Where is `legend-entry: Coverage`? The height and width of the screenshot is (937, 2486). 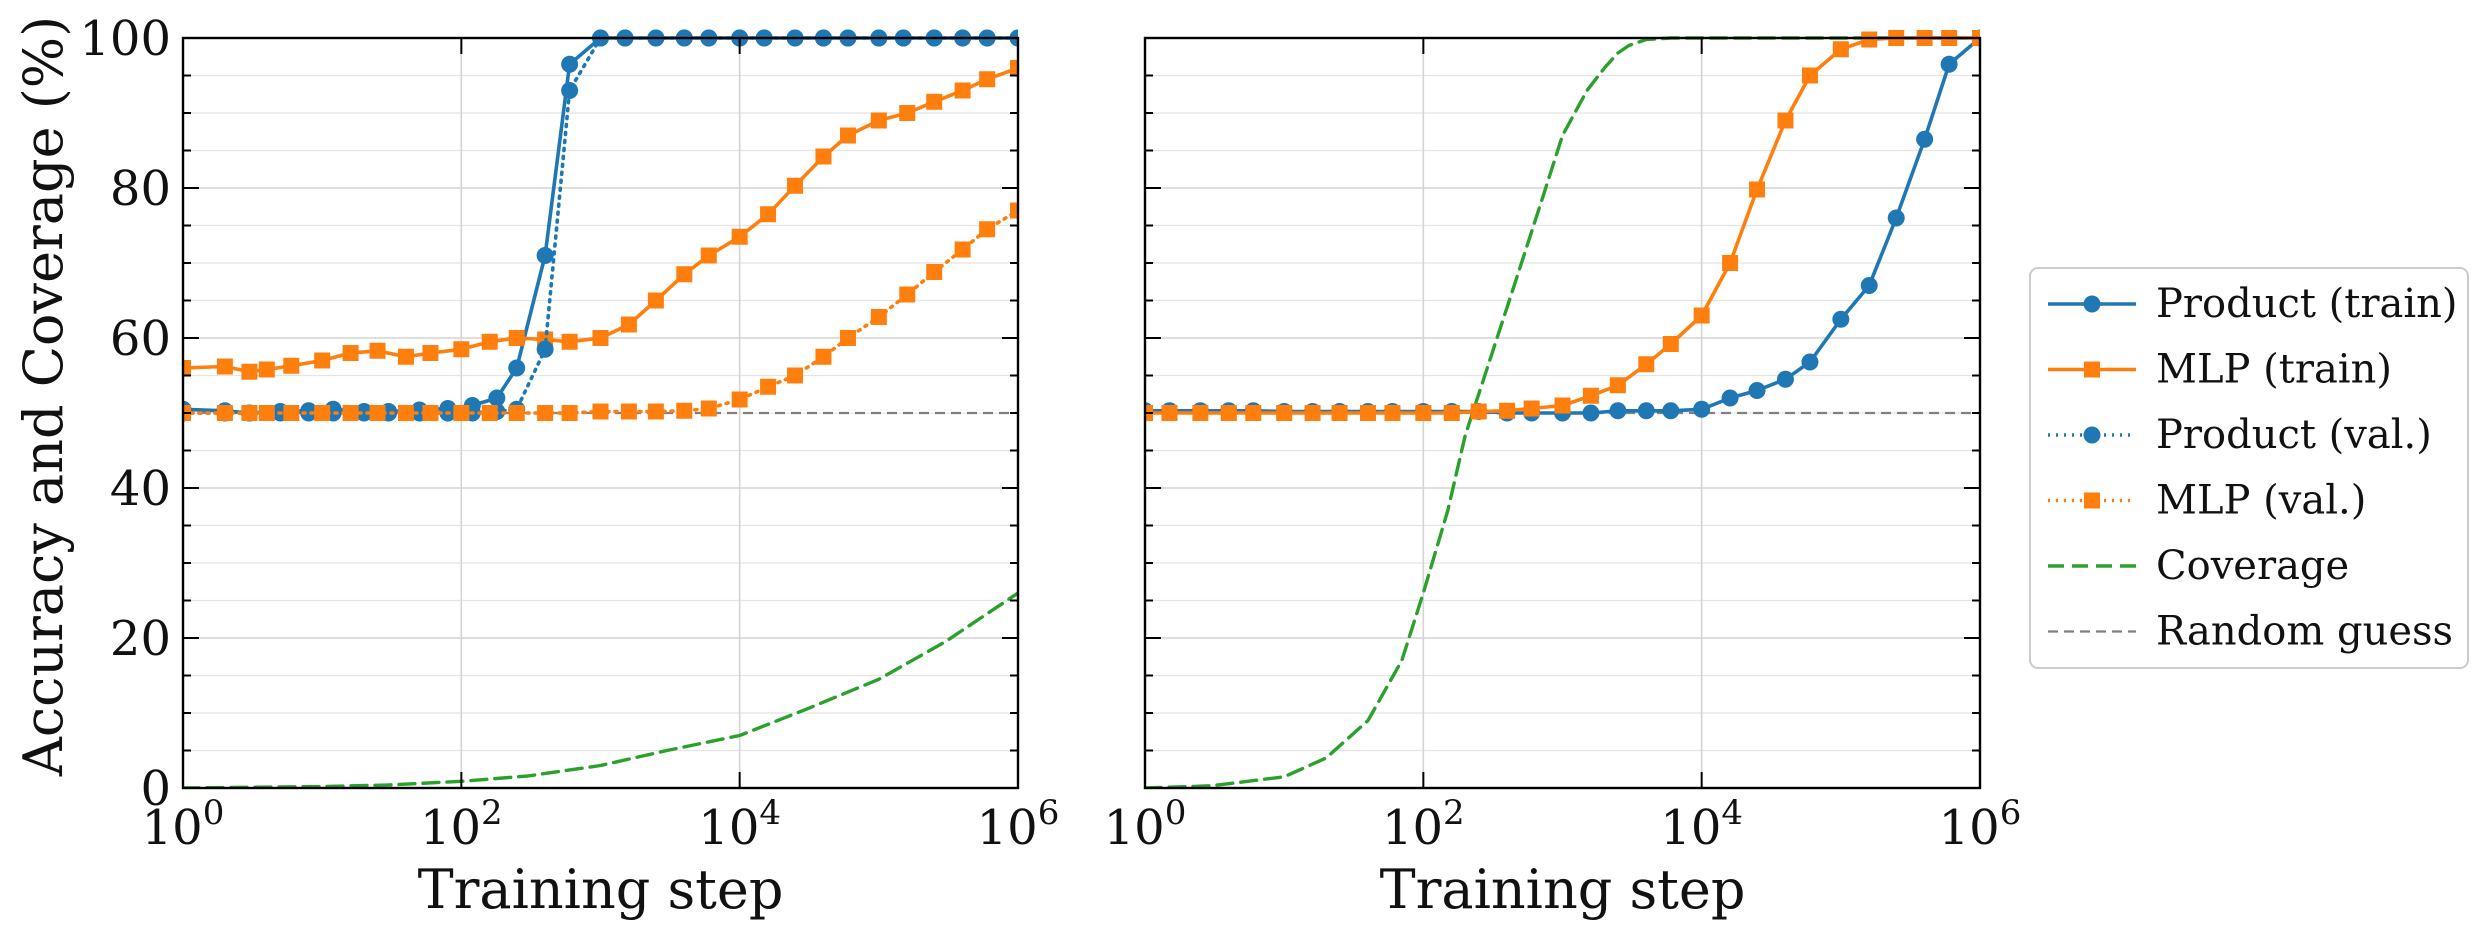
legend-entry: Coverage is located at coordinates (2198, 566).